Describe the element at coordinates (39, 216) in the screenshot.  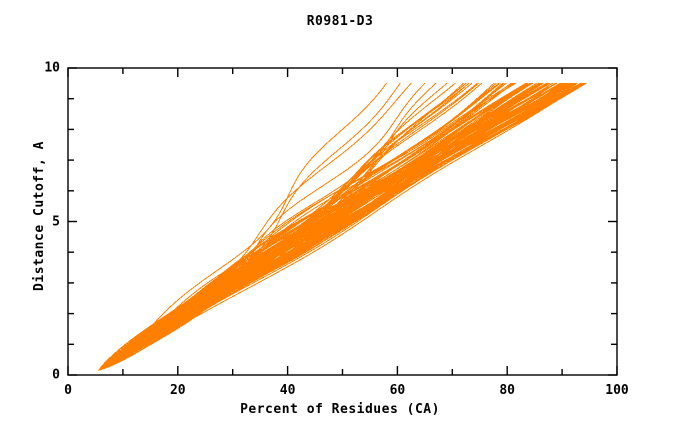
I see `y-axis-label: Distance Cutoff, A` at that location.